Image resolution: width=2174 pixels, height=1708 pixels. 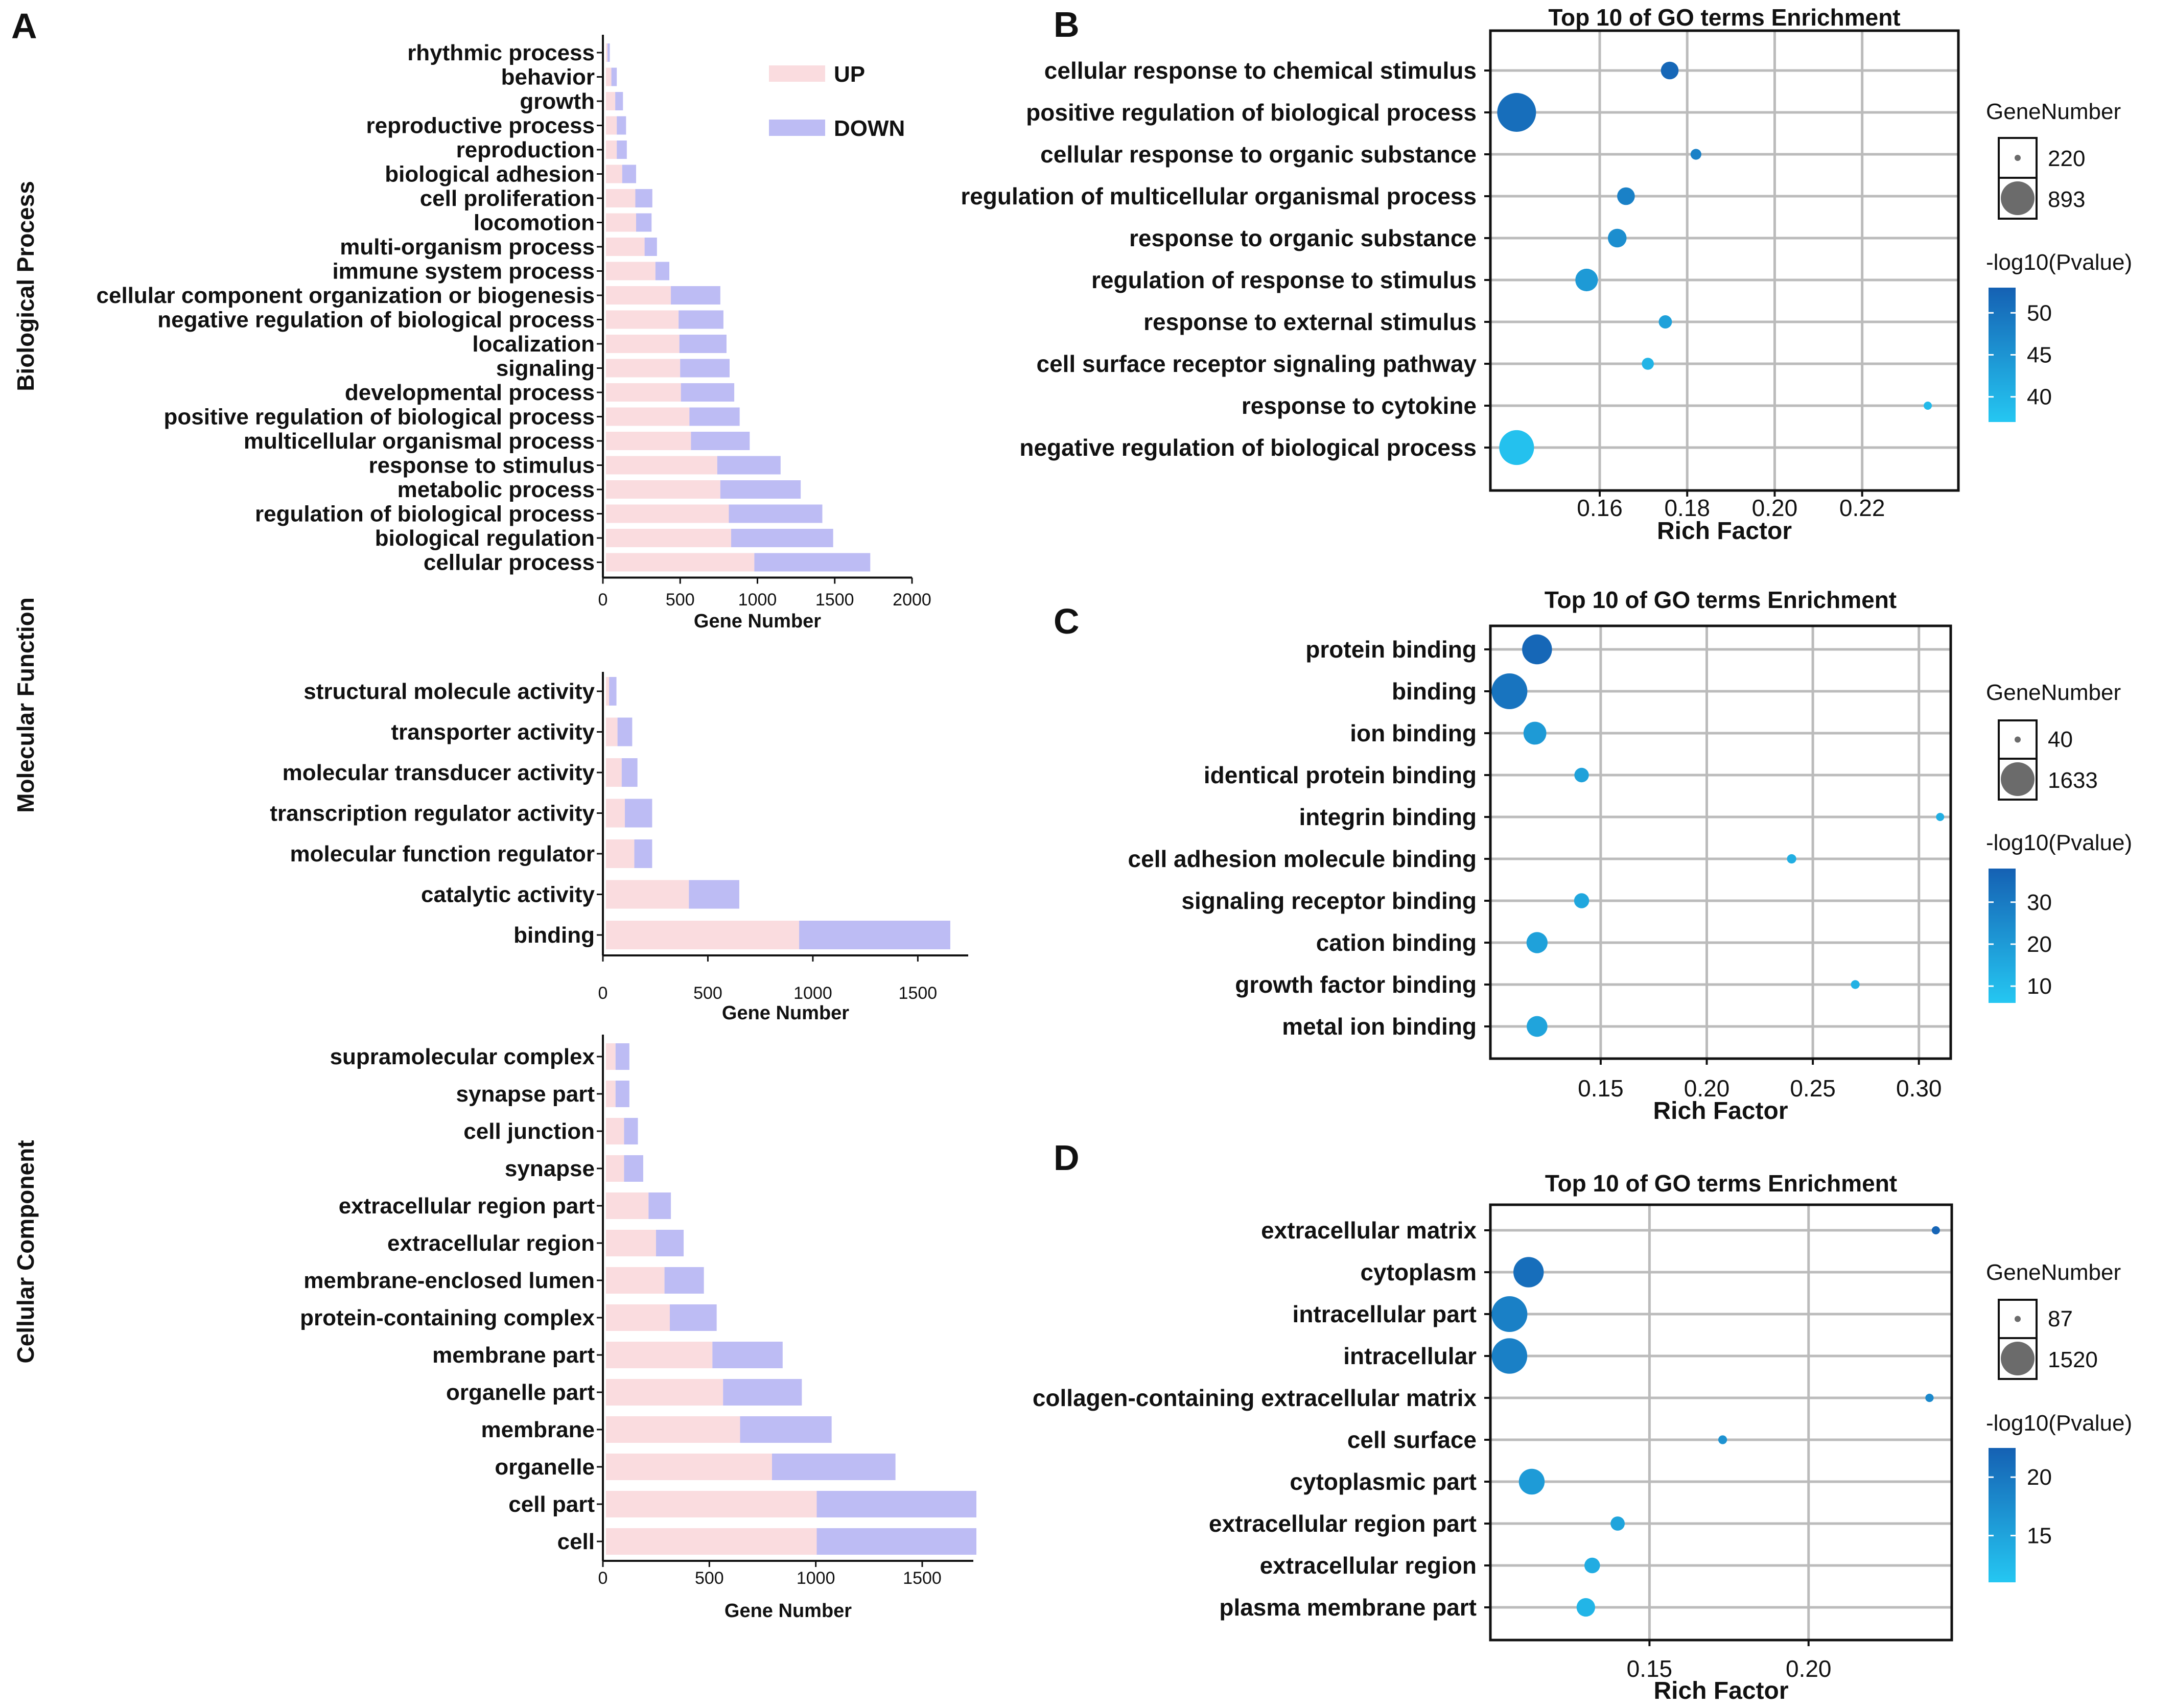 I want to click on x-tick-label: 0.22, so click(x=1862, y=508).